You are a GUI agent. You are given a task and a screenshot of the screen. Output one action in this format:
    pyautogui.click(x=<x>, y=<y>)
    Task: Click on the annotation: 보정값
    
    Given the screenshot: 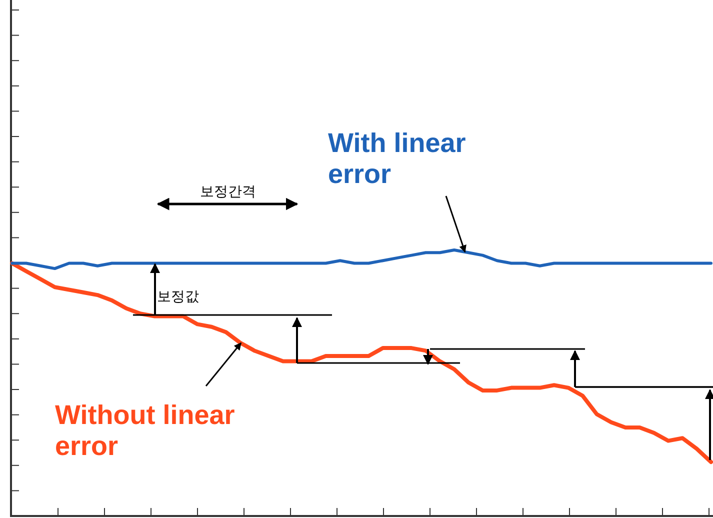 What is the action you would take?
    pyautogui.click(x=178, y=296)
    